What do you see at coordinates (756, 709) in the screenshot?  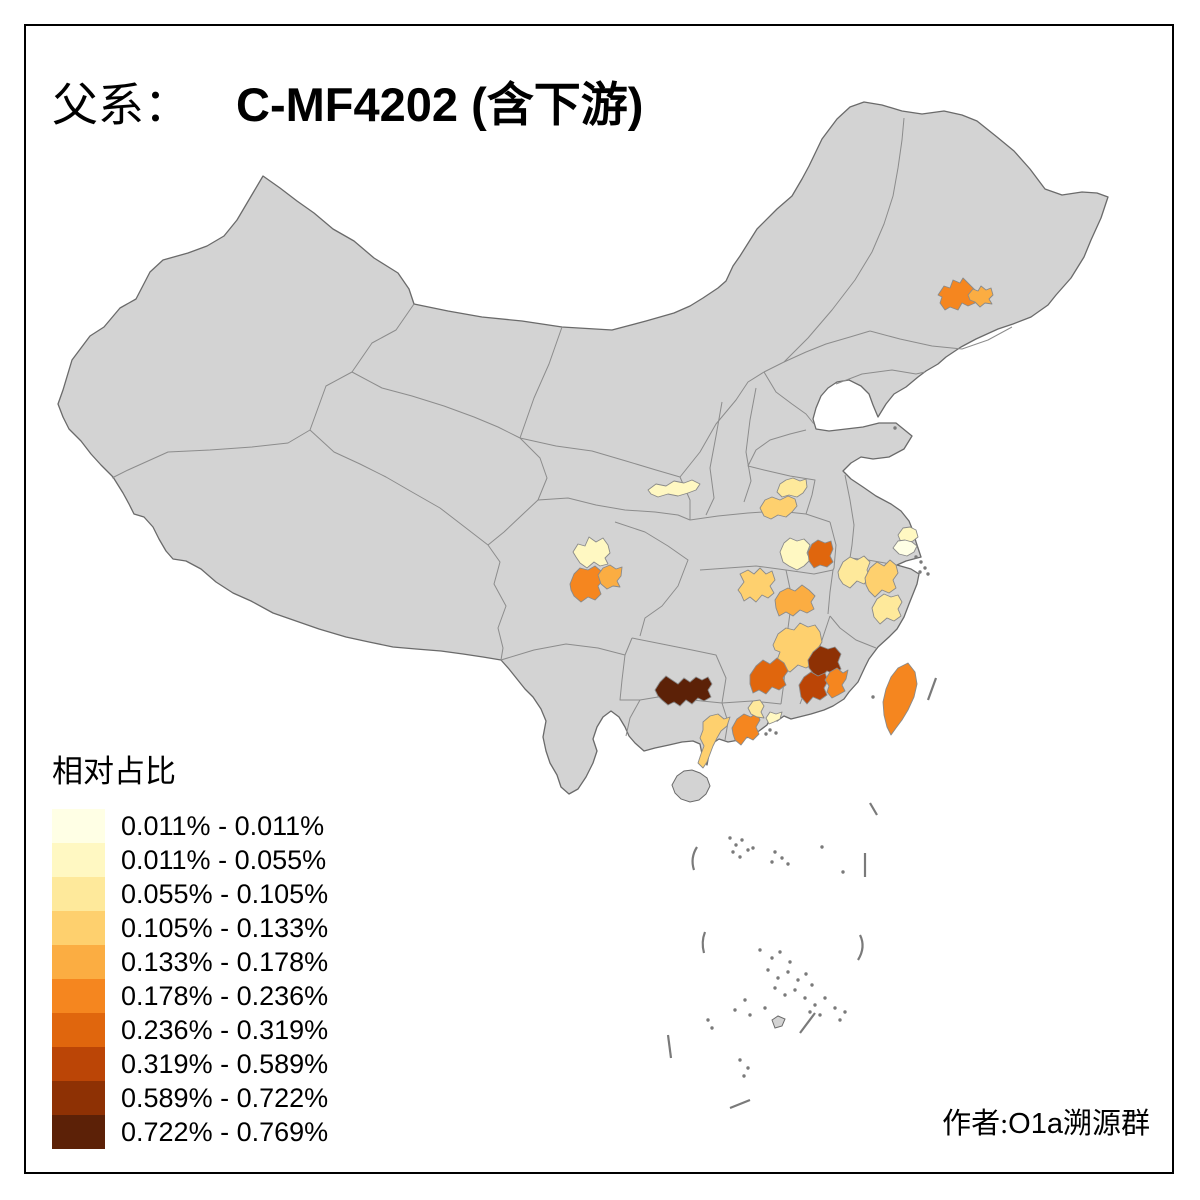 I see `map-region-north-guangdong-small` at bounding box center [756, 709].